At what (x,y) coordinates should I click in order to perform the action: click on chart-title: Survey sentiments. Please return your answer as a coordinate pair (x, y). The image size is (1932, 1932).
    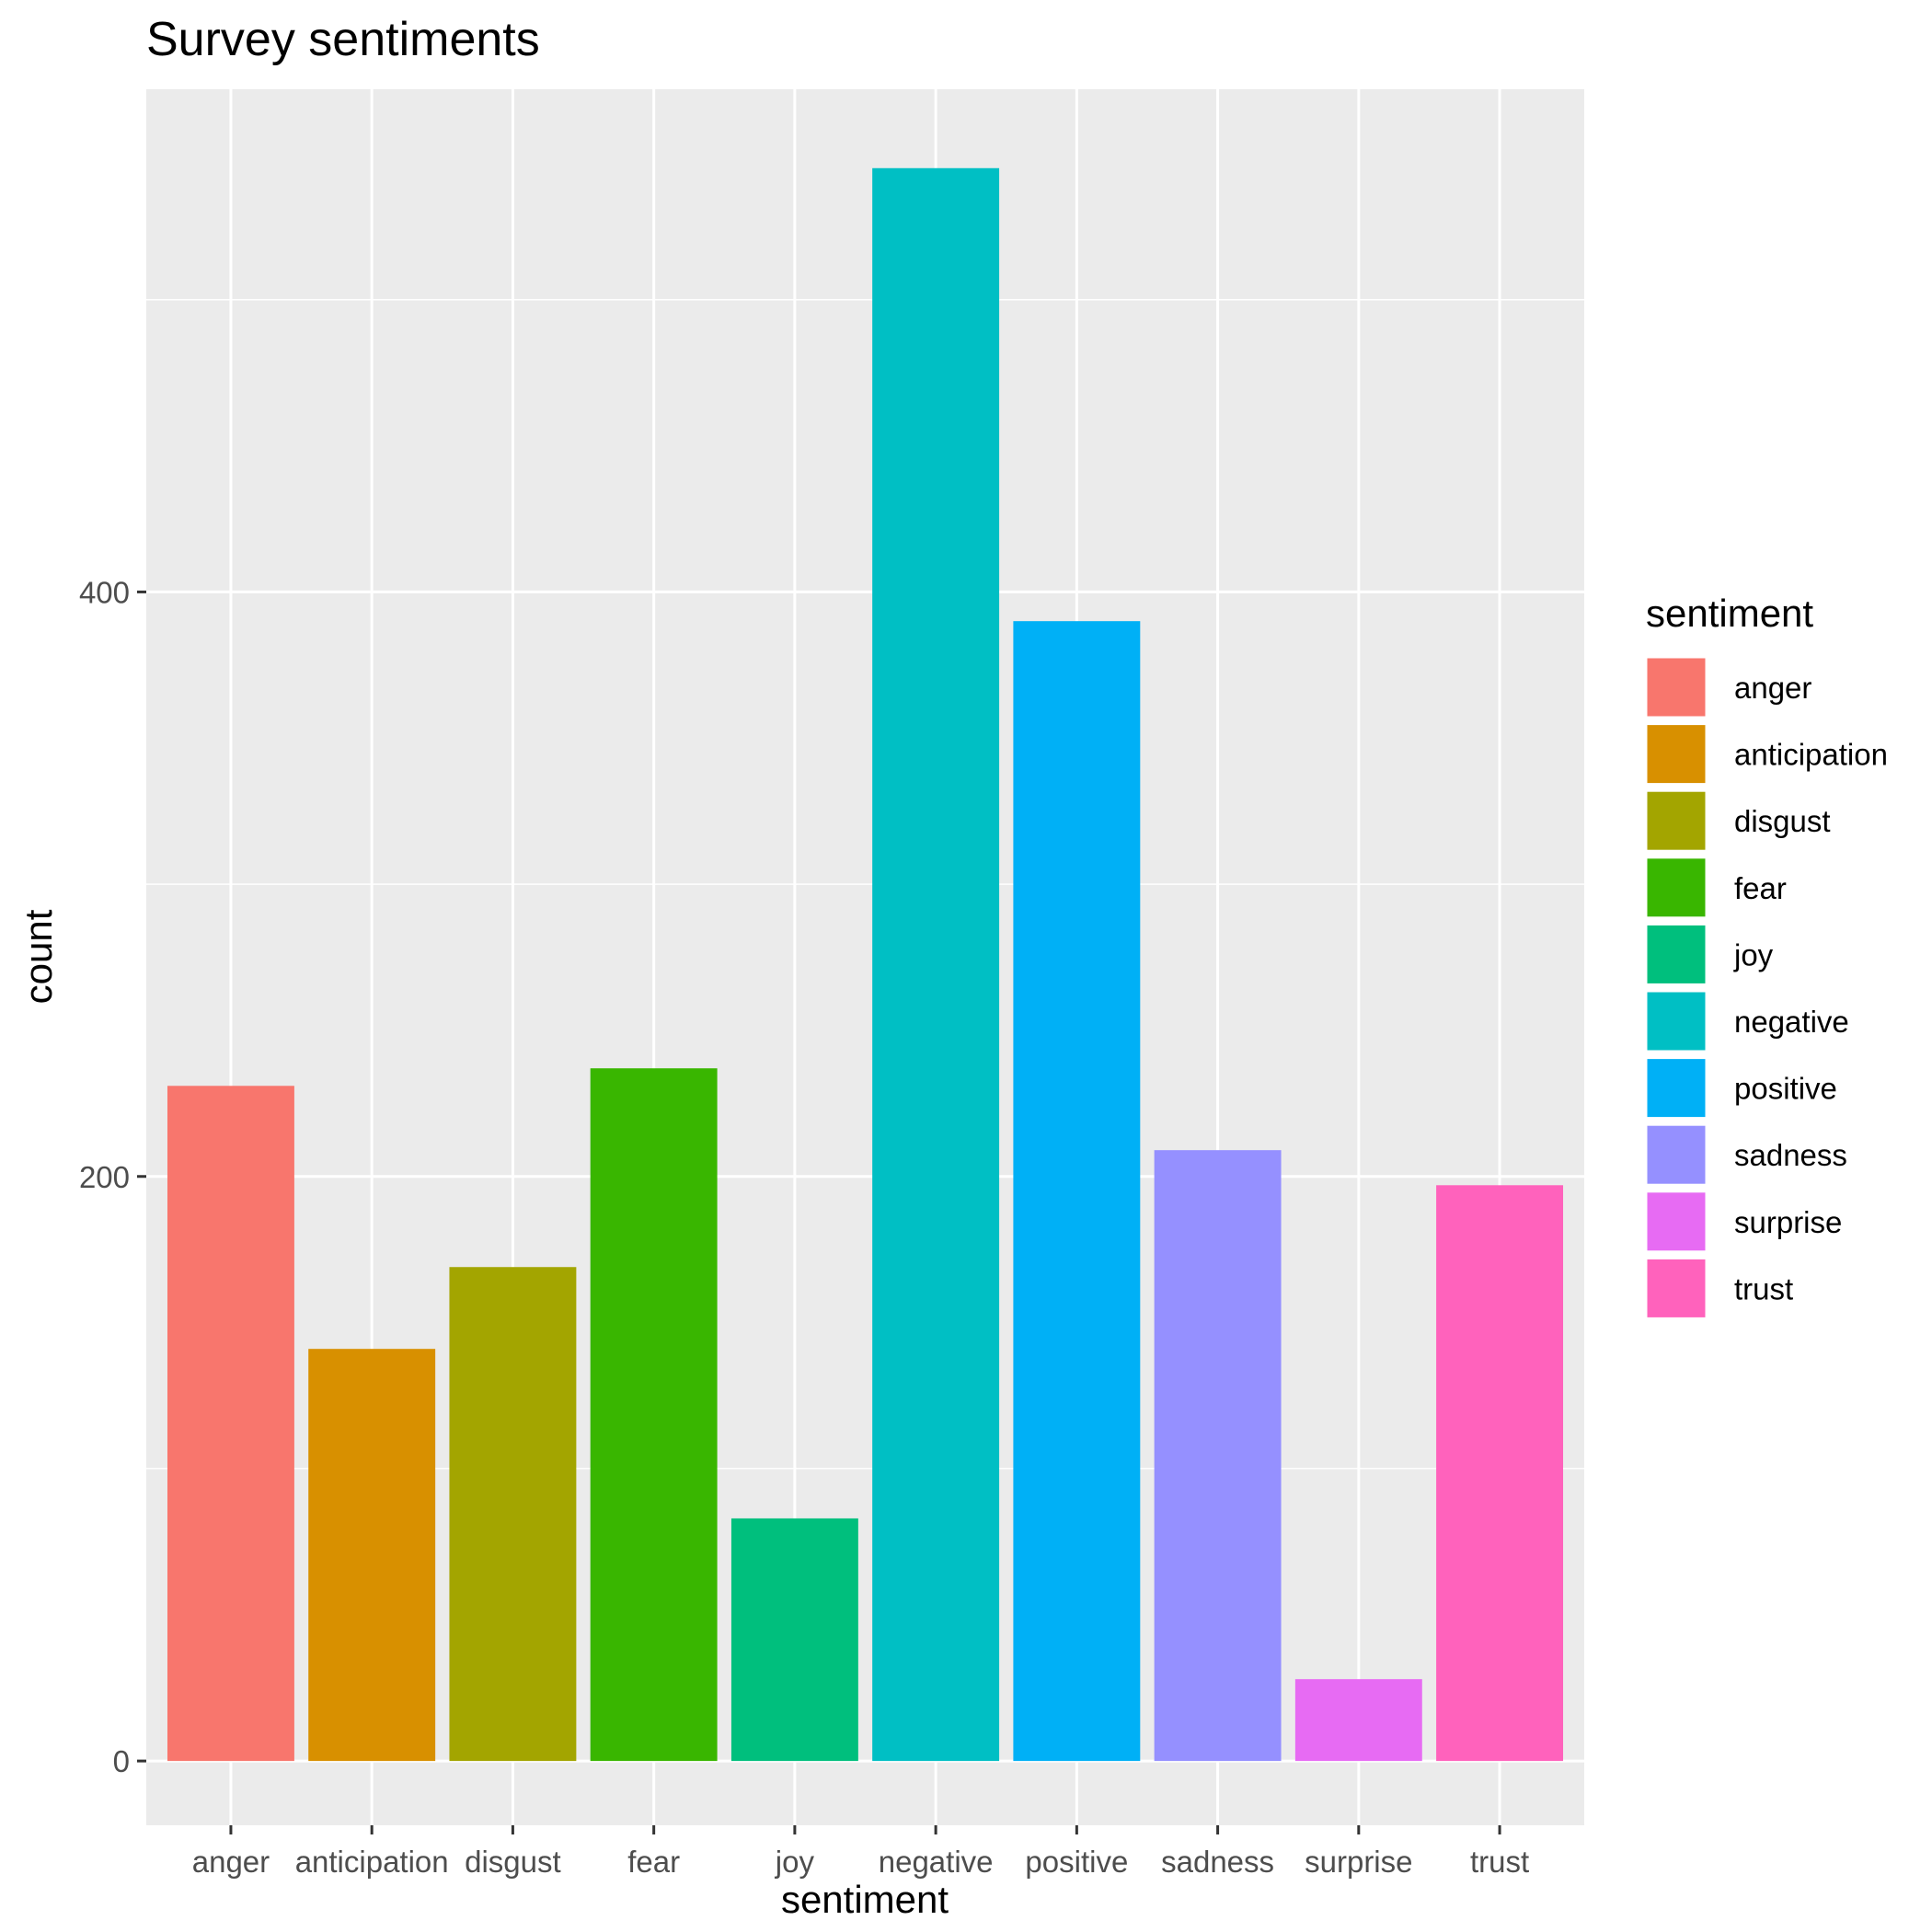
    Looking at the image, I should click on (343, 39).